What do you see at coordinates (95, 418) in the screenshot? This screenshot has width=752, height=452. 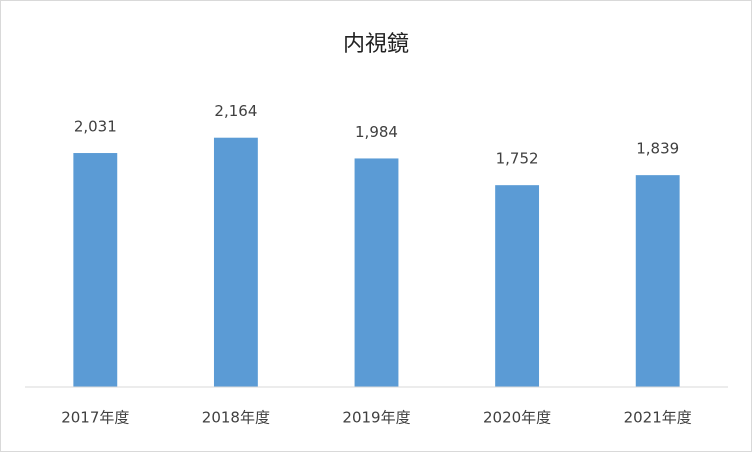 I see `x-tick-label: 2017年度` at bounding box center [95, 418].